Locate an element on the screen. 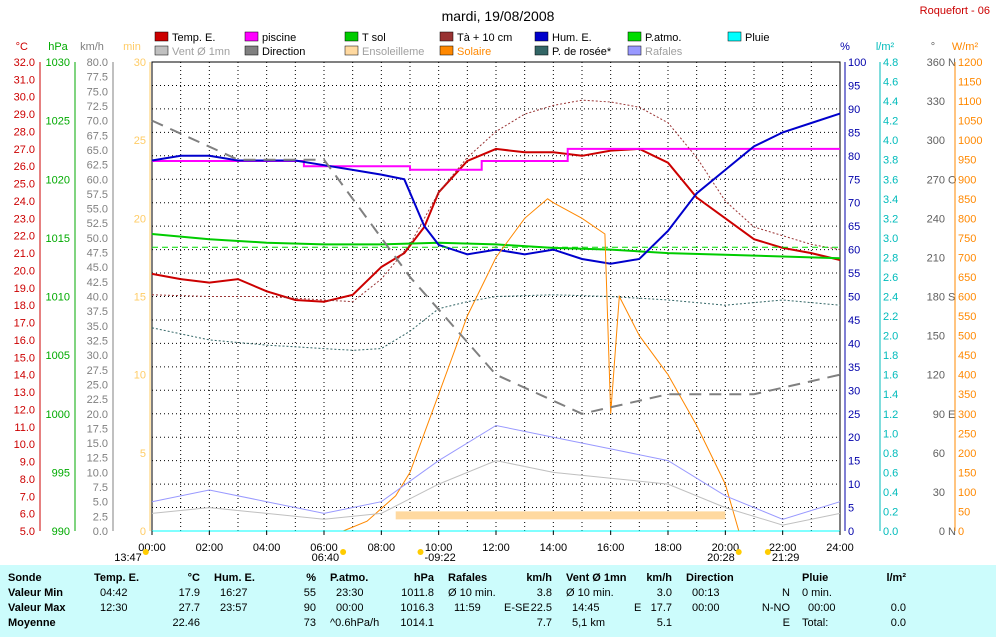 The width and height of the screenshot is (996, 637). axis-tick-wm2: 600 is located at coordinates (967, 298).